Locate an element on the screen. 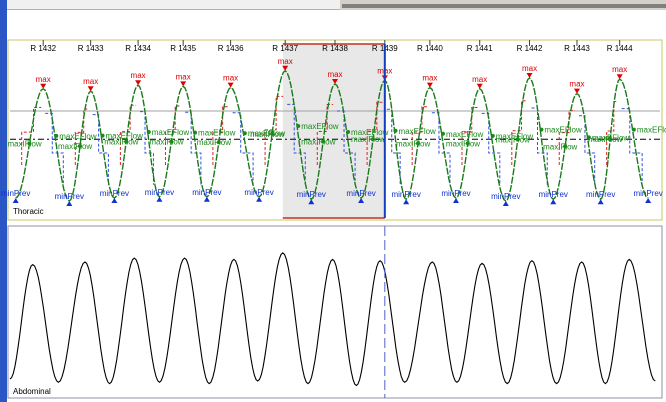 This screenshot has height=402, width=666. maxEFlow-label-10: maxEFlow is located at coordinates (563, 130).